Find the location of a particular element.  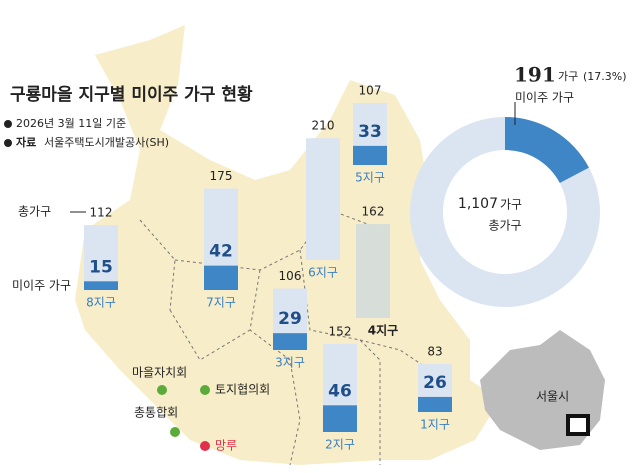

source: 서울주택도시개발공사(SH) is located at coordinates (106, 142).